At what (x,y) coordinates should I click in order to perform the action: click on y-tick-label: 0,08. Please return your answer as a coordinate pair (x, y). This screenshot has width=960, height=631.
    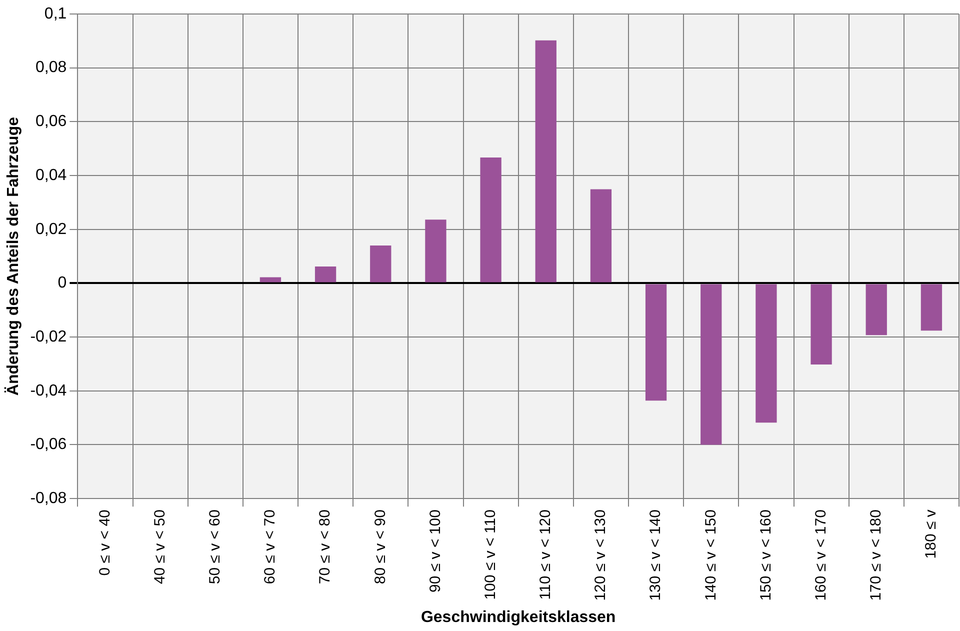
    Looking at the image, I should click on (51, 67).